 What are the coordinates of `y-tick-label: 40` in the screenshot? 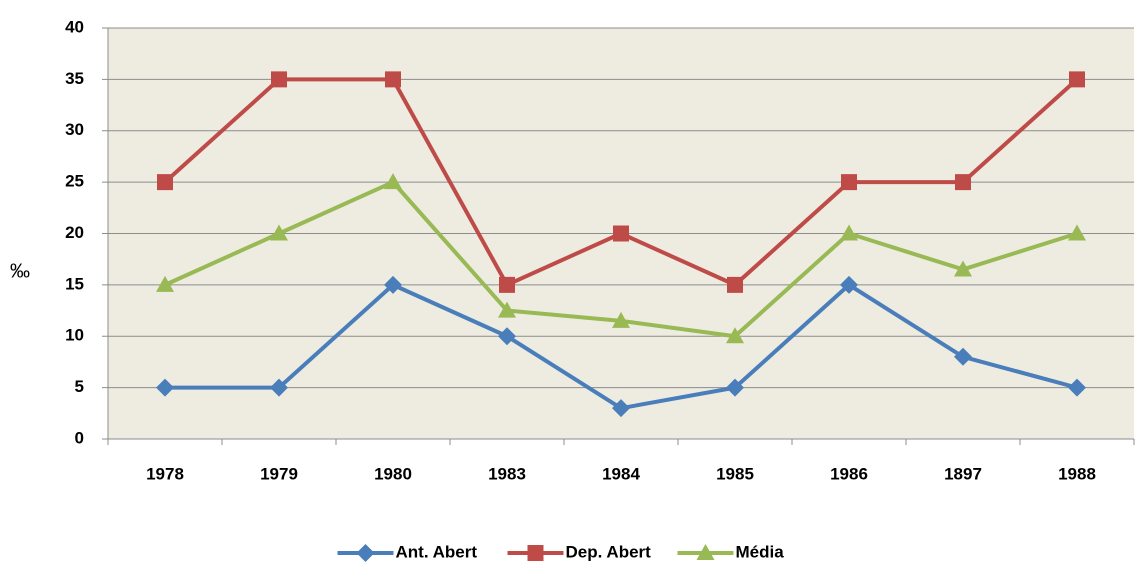 It's located at (74, 26).